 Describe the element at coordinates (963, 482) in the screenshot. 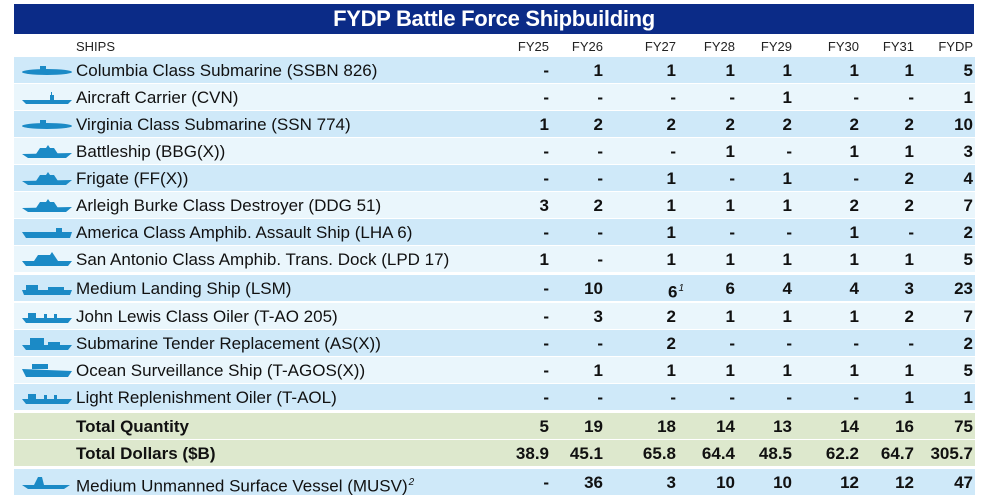

I see `value-cell-fydp: 47` at that location.